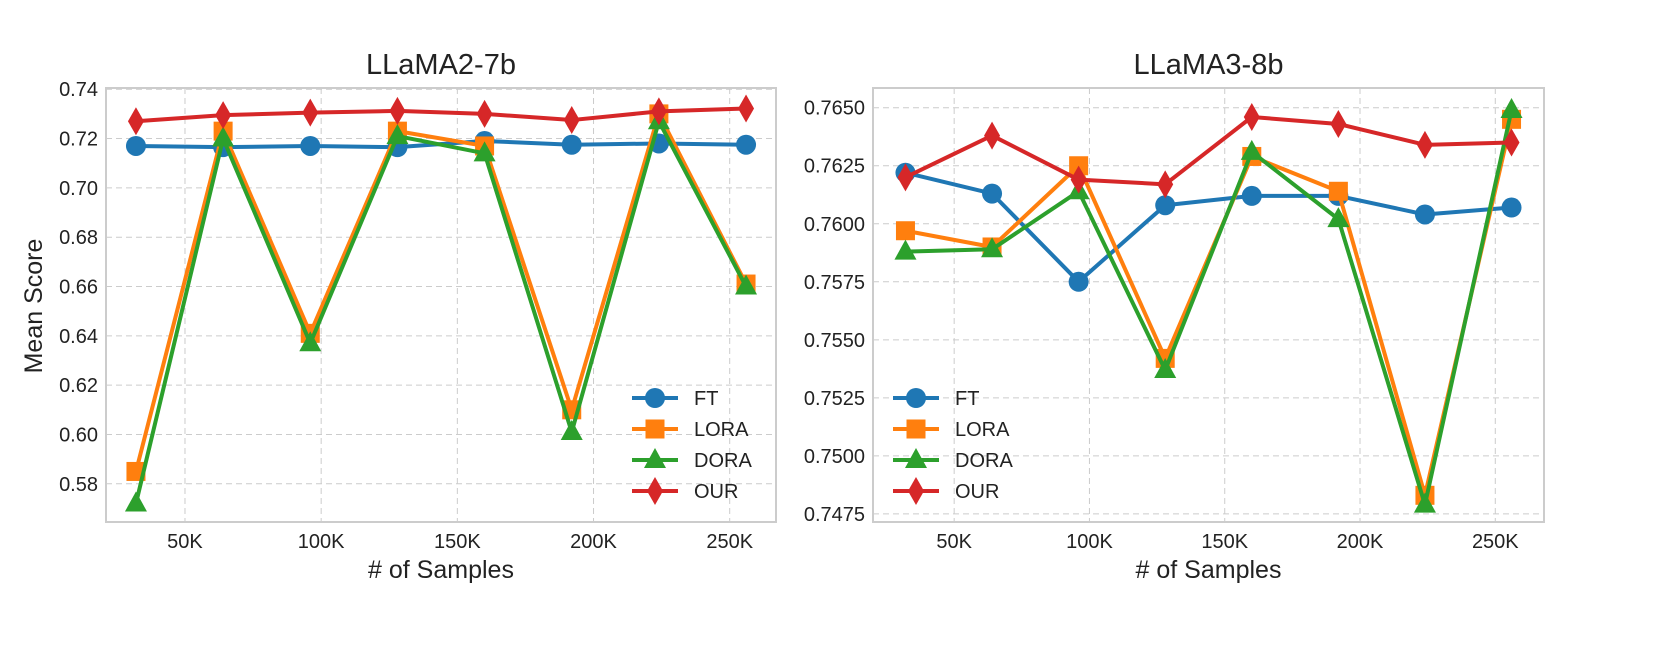  Describe the element at coordinates (834, 167) in the screenshot. I see `y-tick-label: 0.7625` at that location.